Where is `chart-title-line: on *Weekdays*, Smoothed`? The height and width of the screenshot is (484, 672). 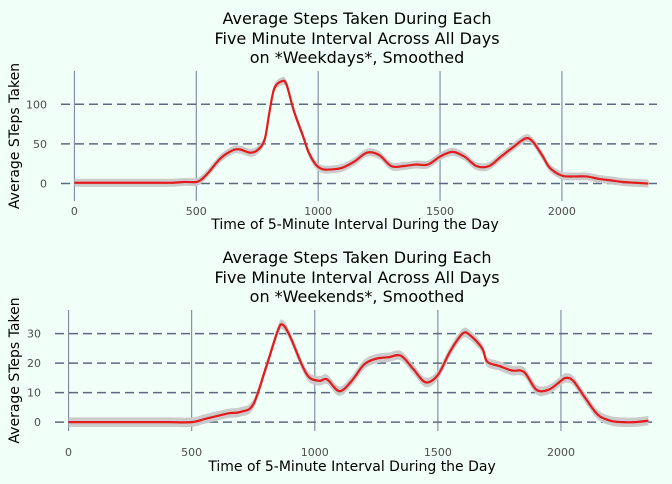
chart-title-line: on *Weekdays*, Smoothed is located at coordinates (357, 57).